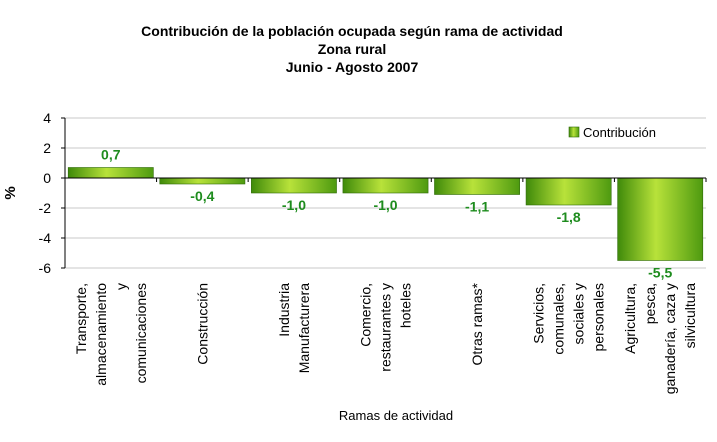 Image resolution: width=717 pixels, height=442 pixels. I want to click on data-label: -1,8, so click(569, 217).